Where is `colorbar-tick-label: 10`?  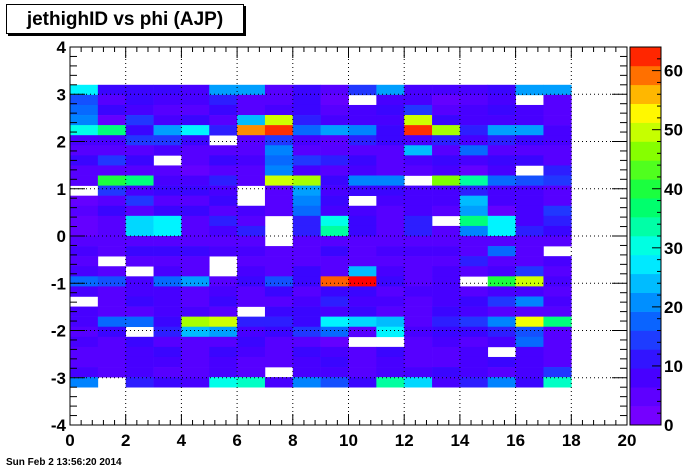 colorbar-tick-label: 10 is located at coordinates (673, 366).